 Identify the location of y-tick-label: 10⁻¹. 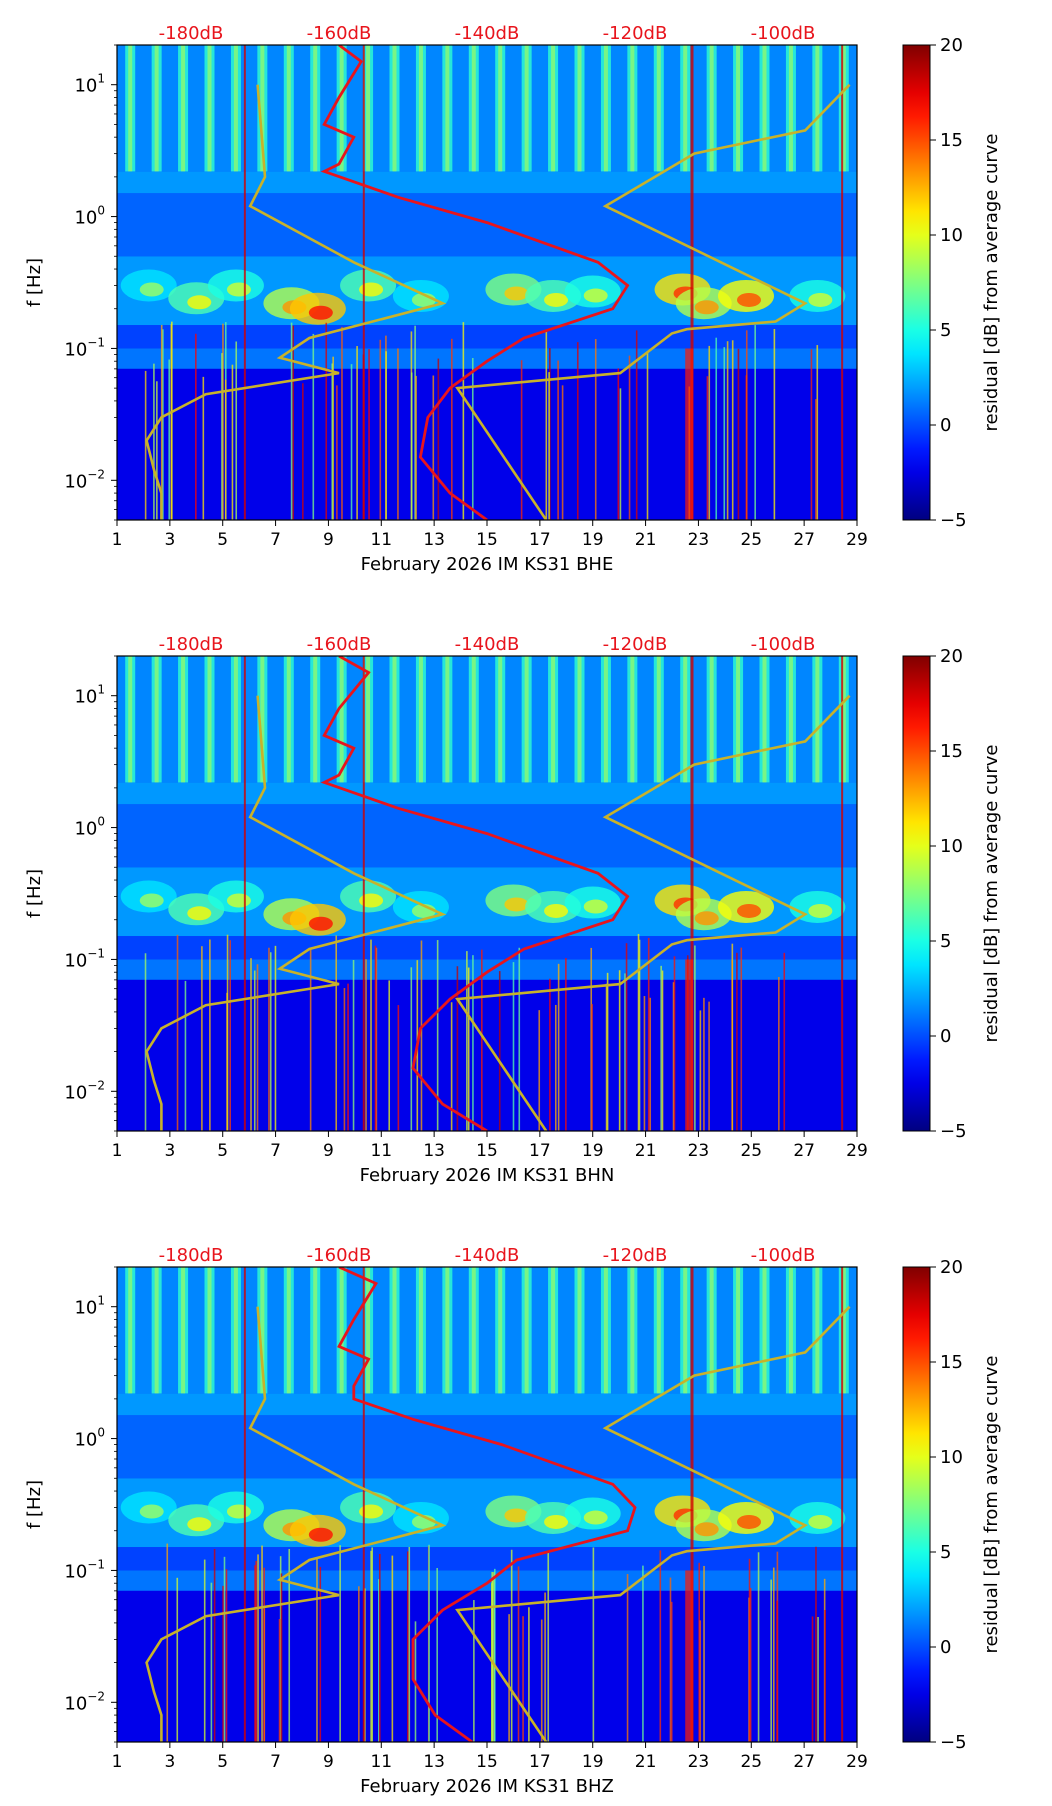
(84, 1569).